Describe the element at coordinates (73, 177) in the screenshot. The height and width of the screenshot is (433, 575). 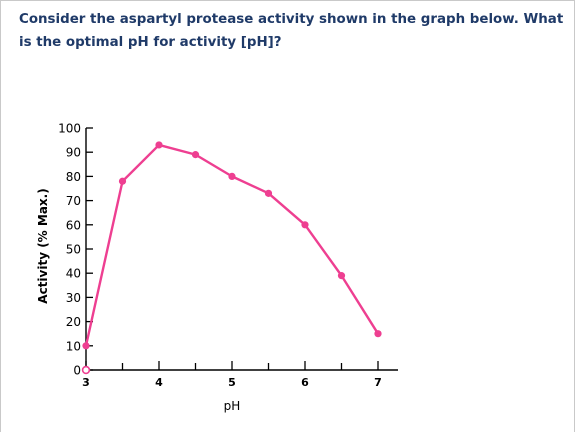
I see `y-tick-label: 80` at that location.